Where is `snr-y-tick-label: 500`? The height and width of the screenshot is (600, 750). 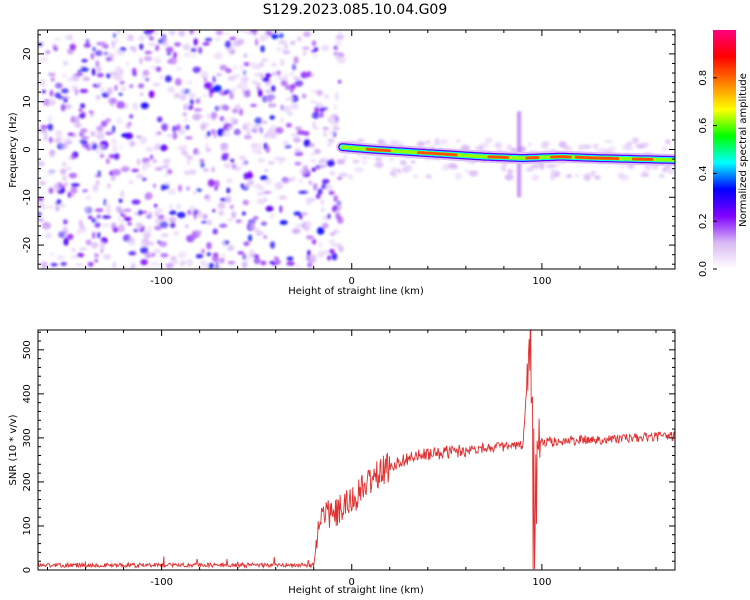 snr-y-tick-label: 500 is located at coordinates (27, 349).